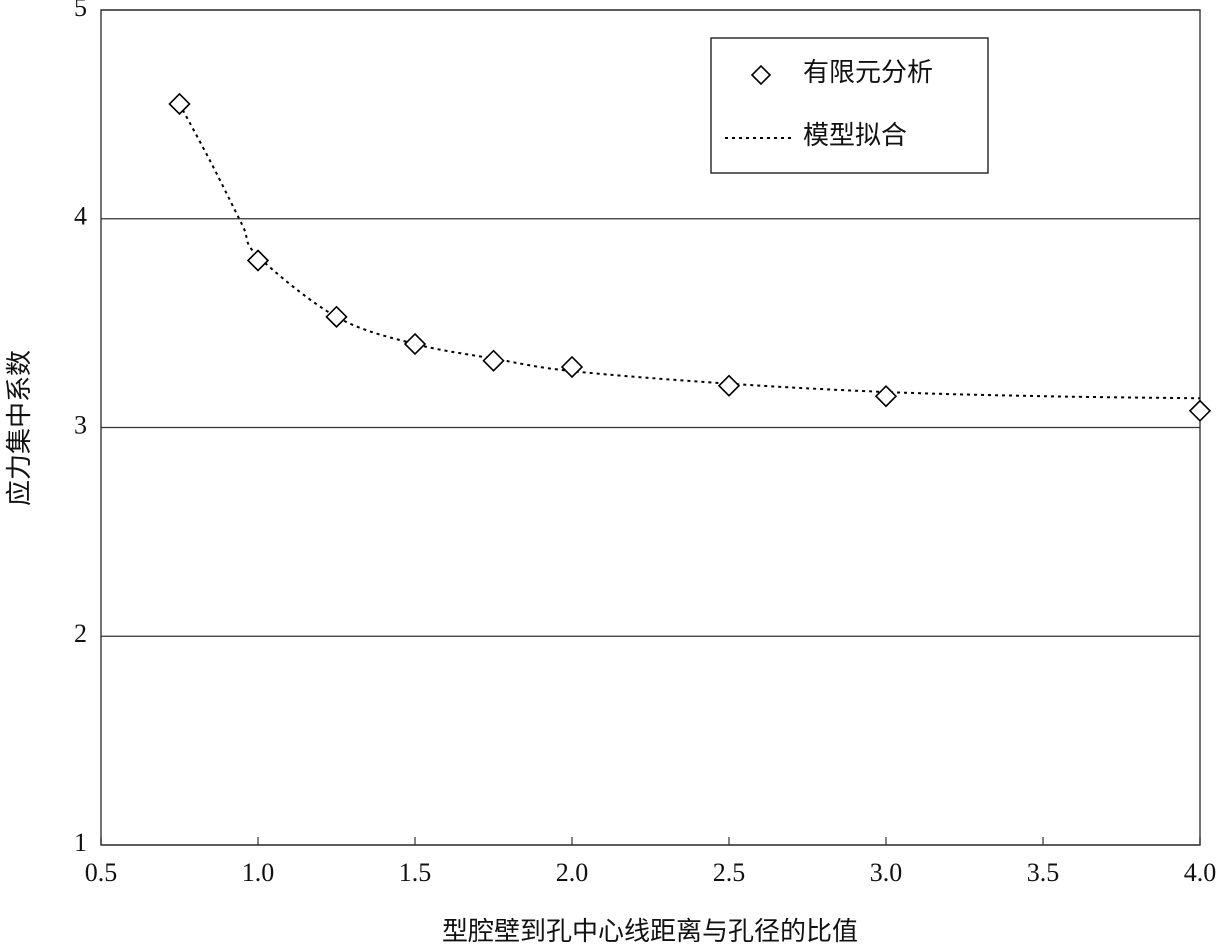  I want to click on y-tick-label: 5, so click(80, 11).